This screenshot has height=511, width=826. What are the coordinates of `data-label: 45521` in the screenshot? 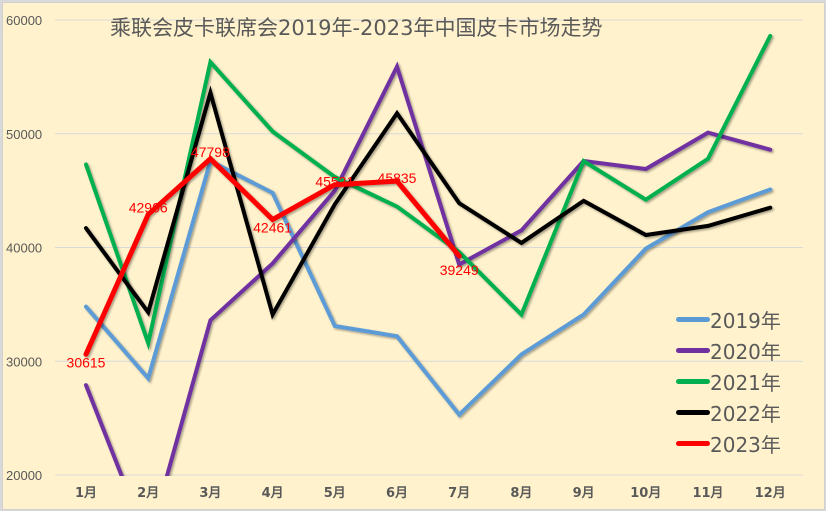 It's located at (334, 182).